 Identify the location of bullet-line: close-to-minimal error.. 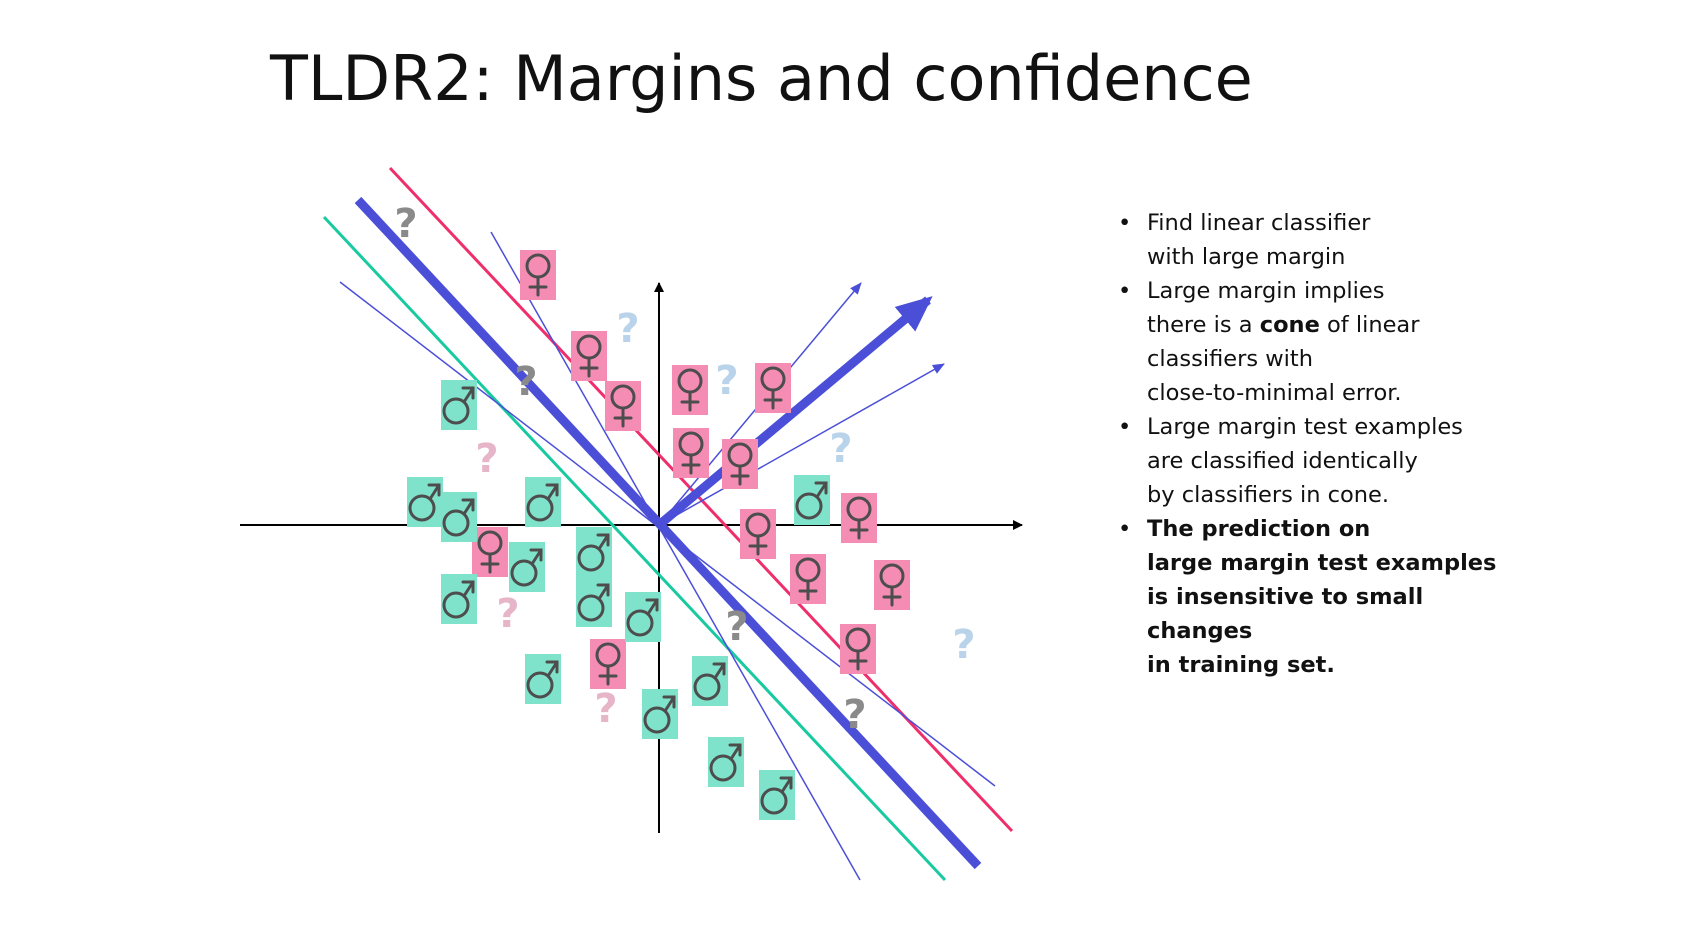
(1342, 393).